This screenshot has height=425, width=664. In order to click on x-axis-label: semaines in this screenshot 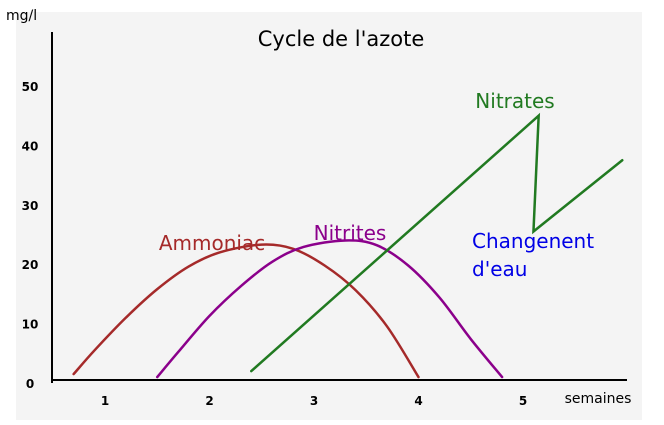, I will do `click(598, 399)`.